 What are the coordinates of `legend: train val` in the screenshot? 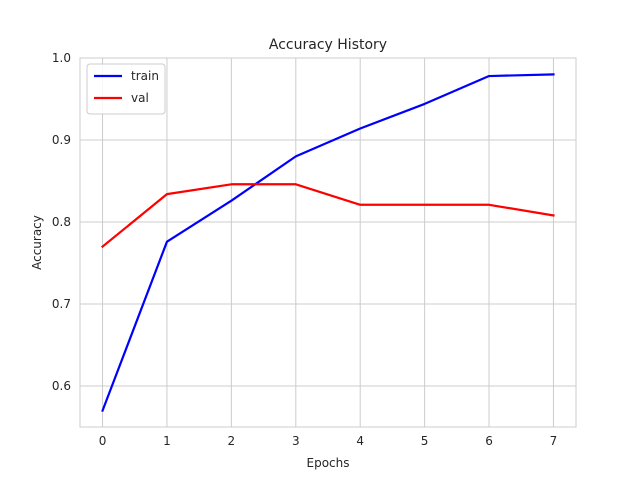 It's located at (126, 89).